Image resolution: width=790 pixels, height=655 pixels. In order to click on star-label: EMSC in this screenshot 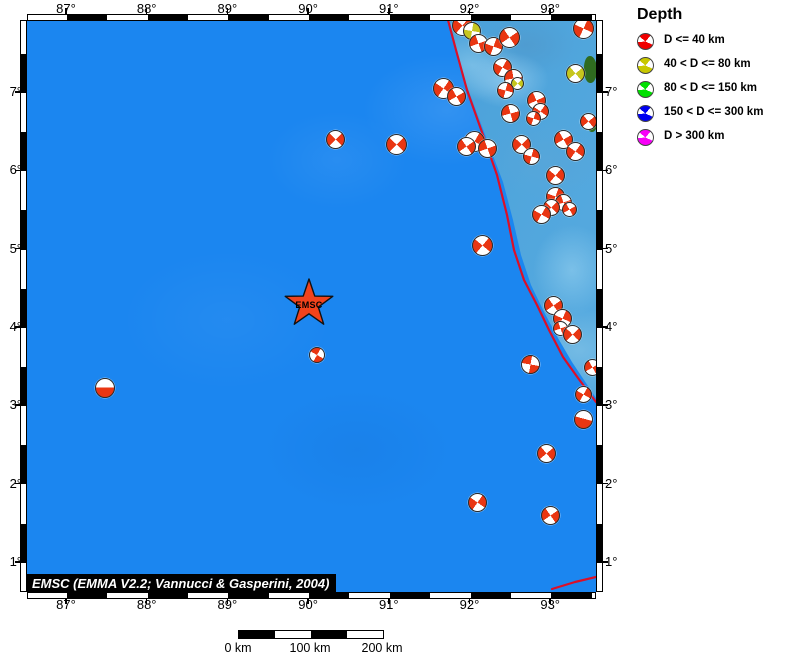, I will do `click(309, 305)`.